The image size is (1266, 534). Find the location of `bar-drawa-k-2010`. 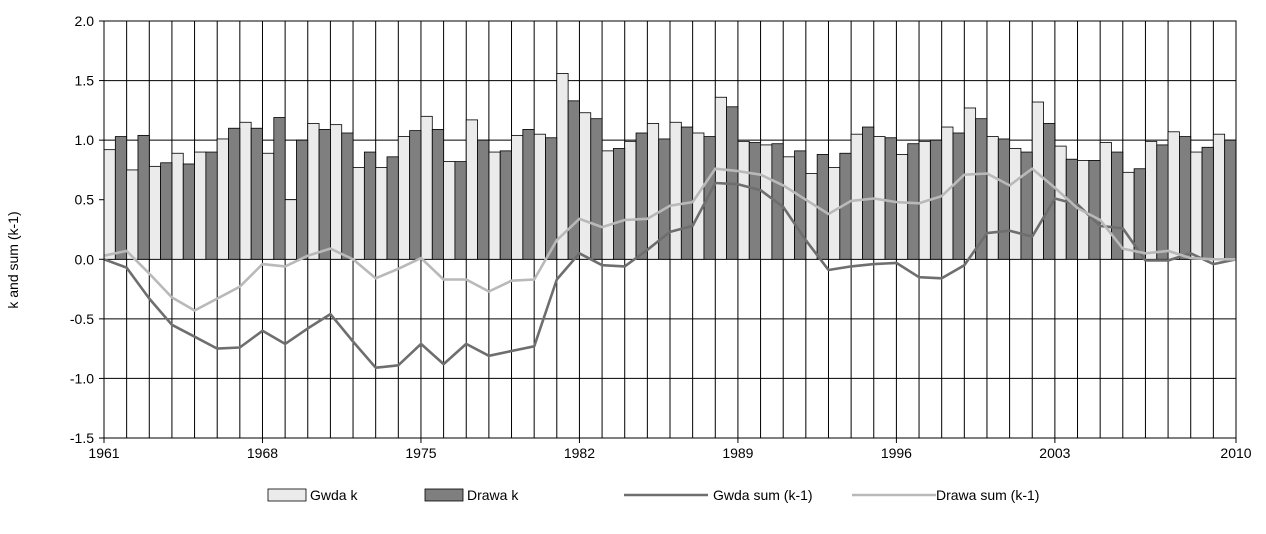

bar-drawa-k-2010 is located at coordinates (1230, 199).